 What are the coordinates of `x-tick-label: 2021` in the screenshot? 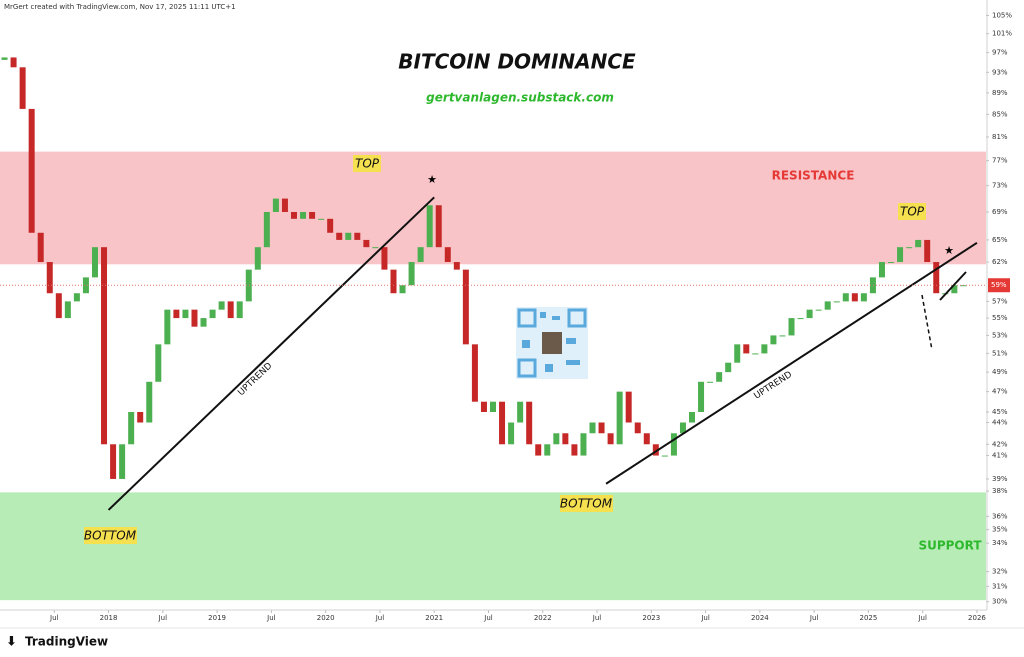 It's located at (434, 618).